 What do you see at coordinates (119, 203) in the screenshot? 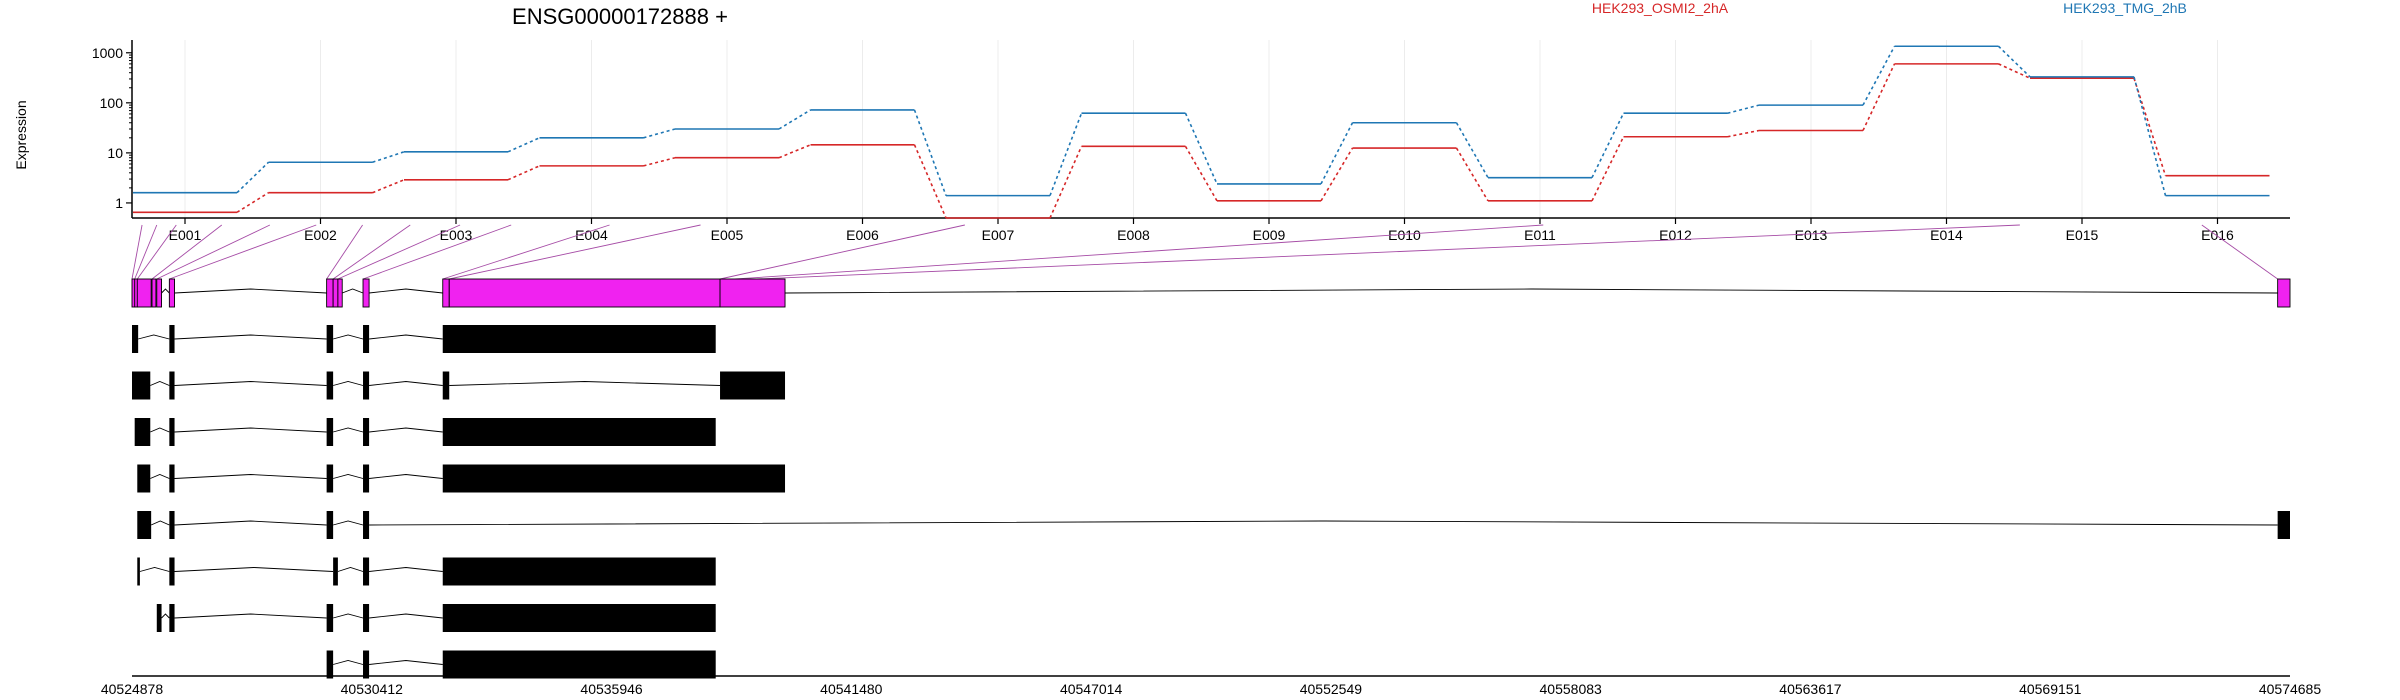
I see `y-tick-label: 1` at bounding box center [119, 203].